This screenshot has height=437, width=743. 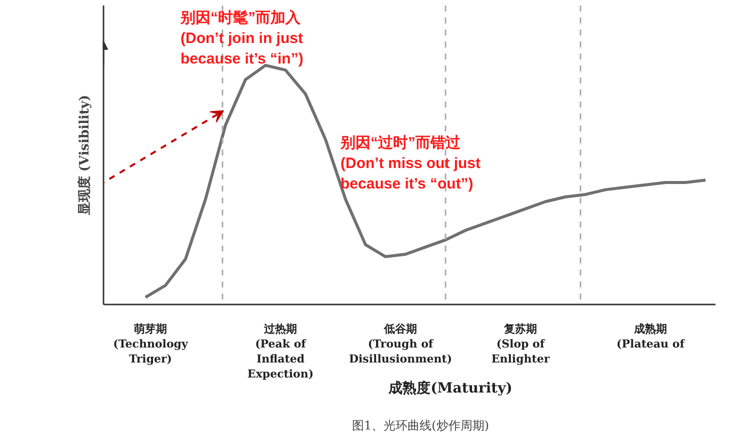 What do you see at coordinates (400, 344) in the screenshot?
I see `text: 低谷期 (Trough of Disillusionment)` at bounding box center [400, 344].